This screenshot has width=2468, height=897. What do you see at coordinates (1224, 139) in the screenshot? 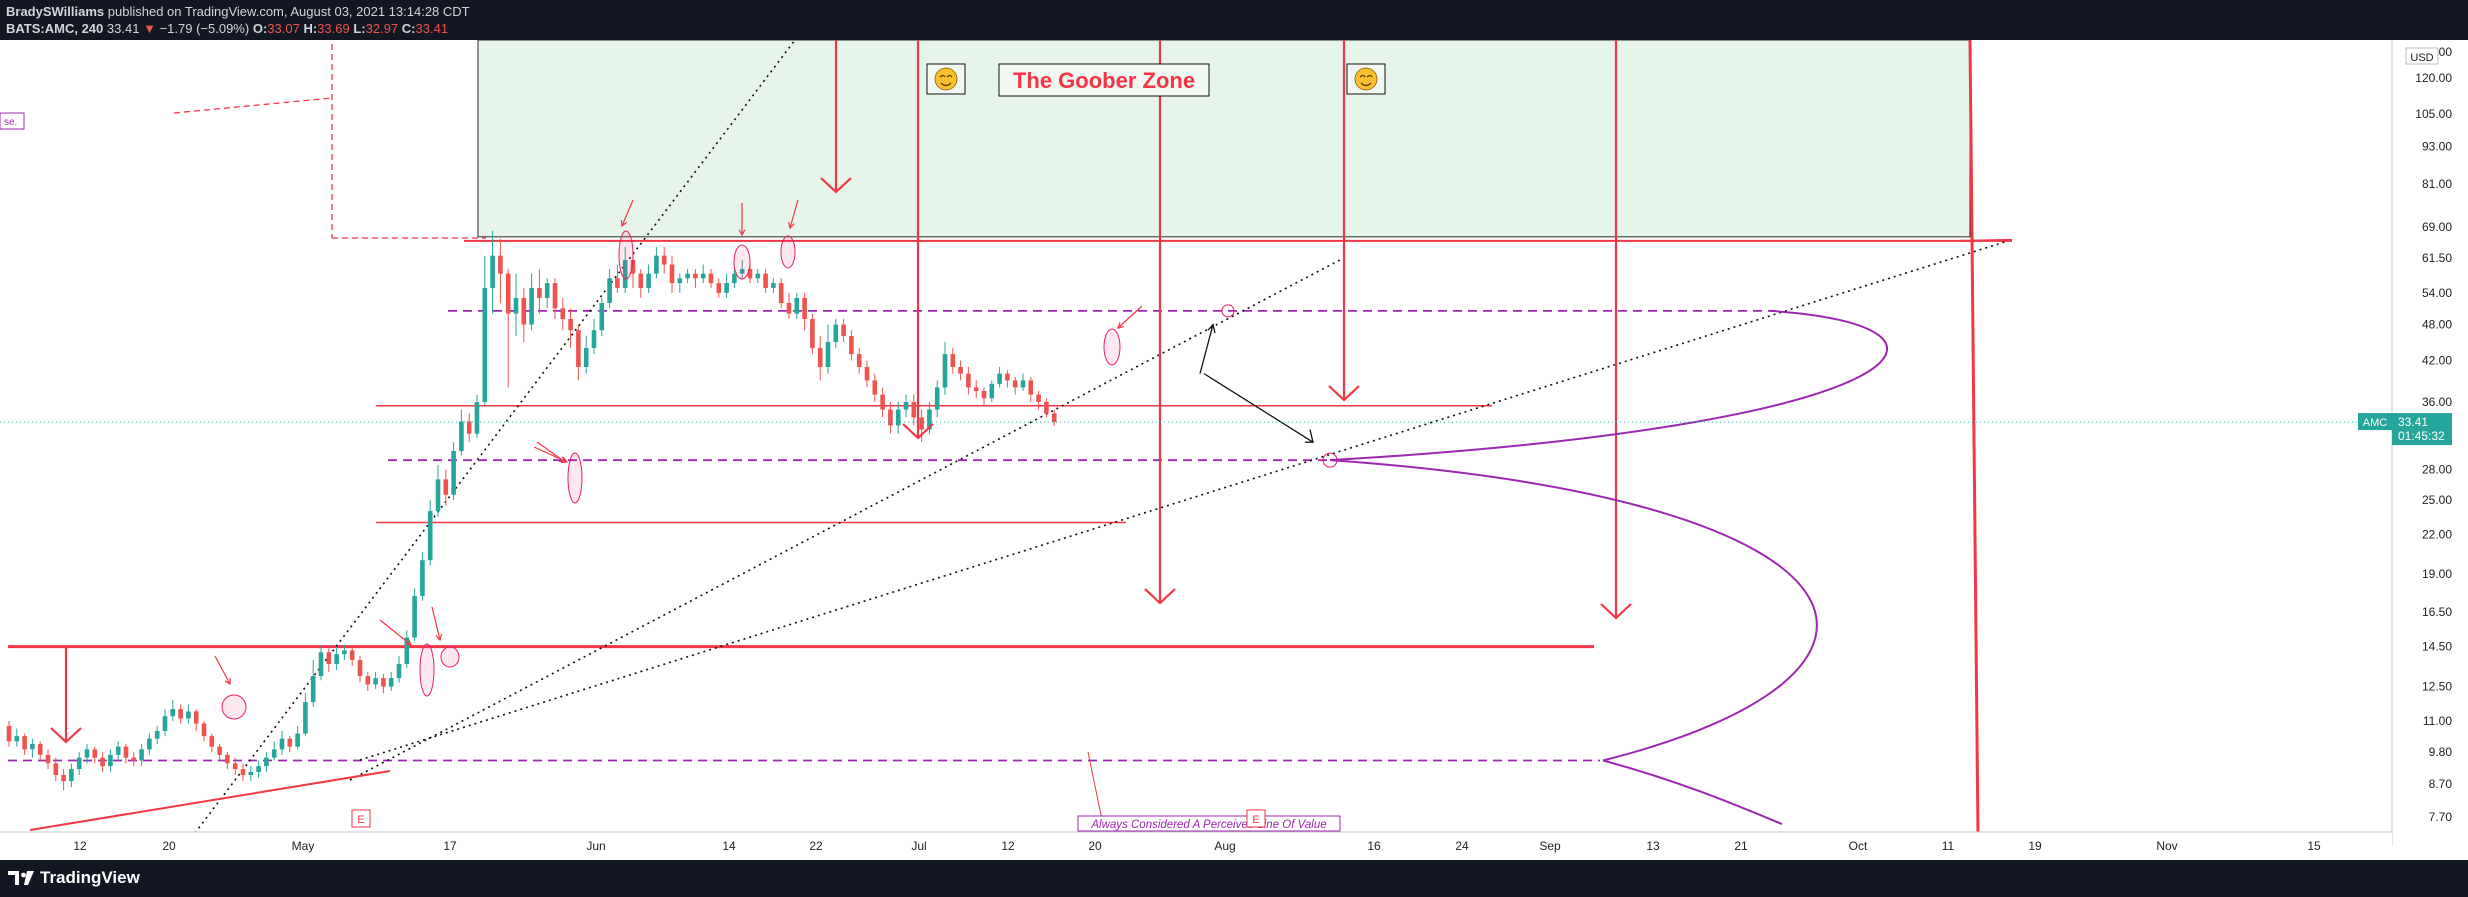
I see `goober-zone-rect` at bounding box center [1224, 139].